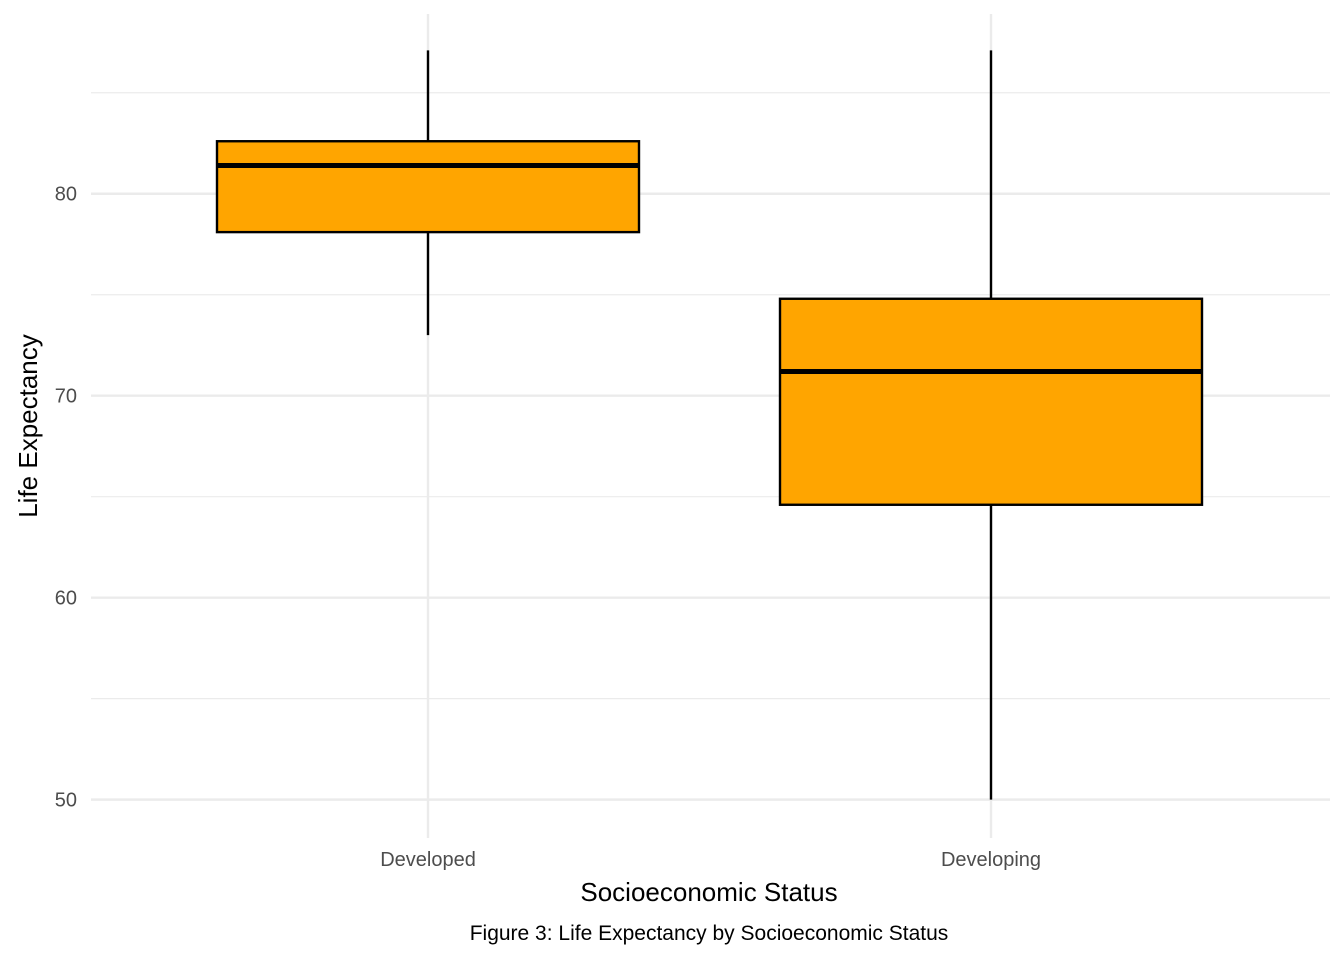  Describe the element at coordinates (428, 860) in the screenshot. I see `x-tick-label: Developed` at that location.